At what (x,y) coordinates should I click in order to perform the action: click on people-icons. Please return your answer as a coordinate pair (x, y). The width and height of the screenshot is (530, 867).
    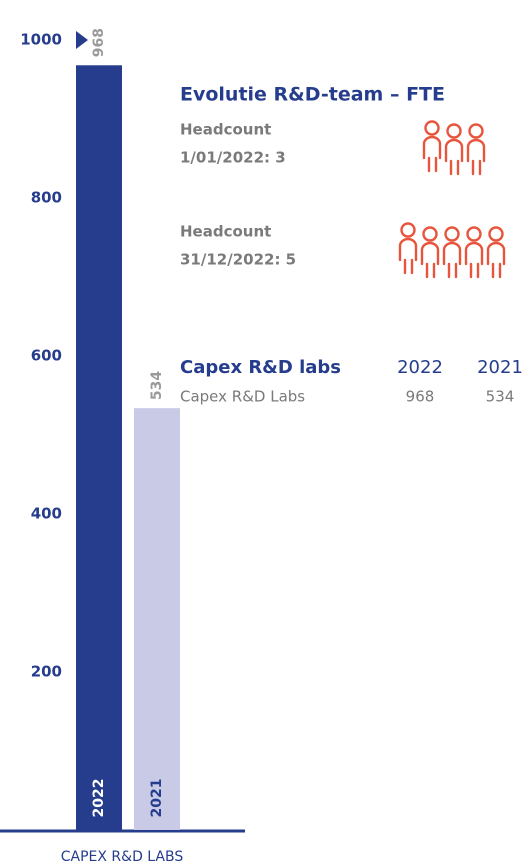
    Looking at the image, I should click on (452, 199).